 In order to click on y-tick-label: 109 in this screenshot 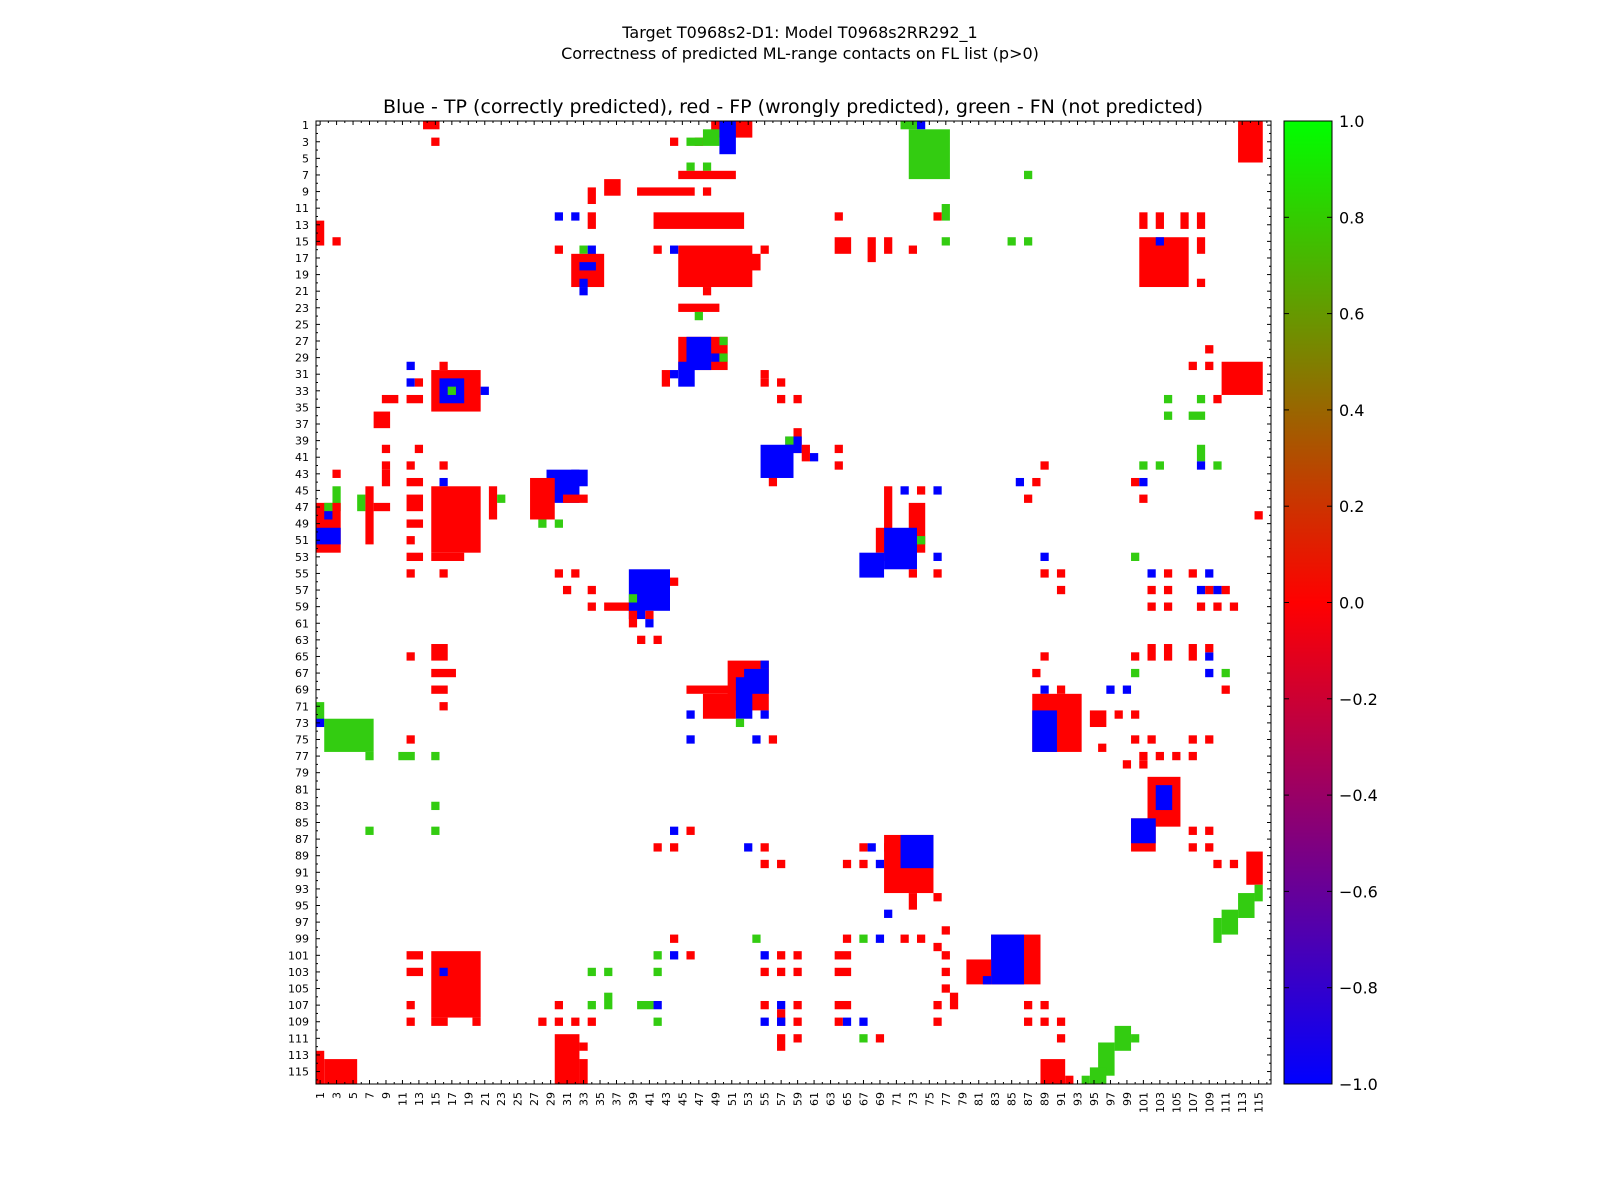, I will do `click(298, 1022)`.